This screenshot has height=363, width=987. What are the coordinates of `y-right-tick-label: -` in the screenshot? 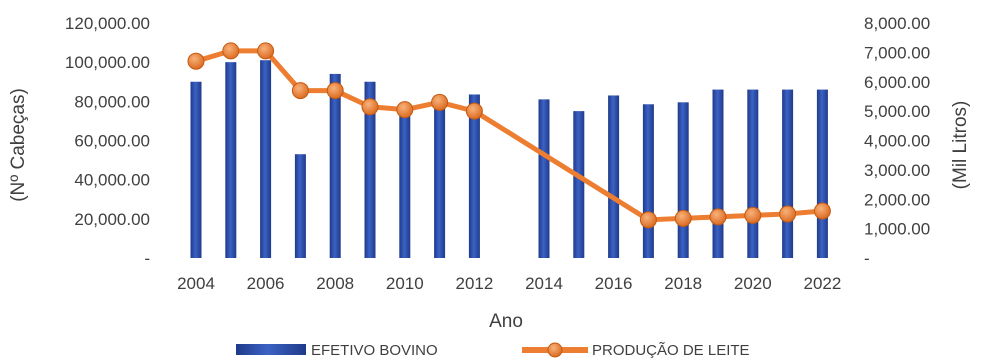 It's located at (867, 258).